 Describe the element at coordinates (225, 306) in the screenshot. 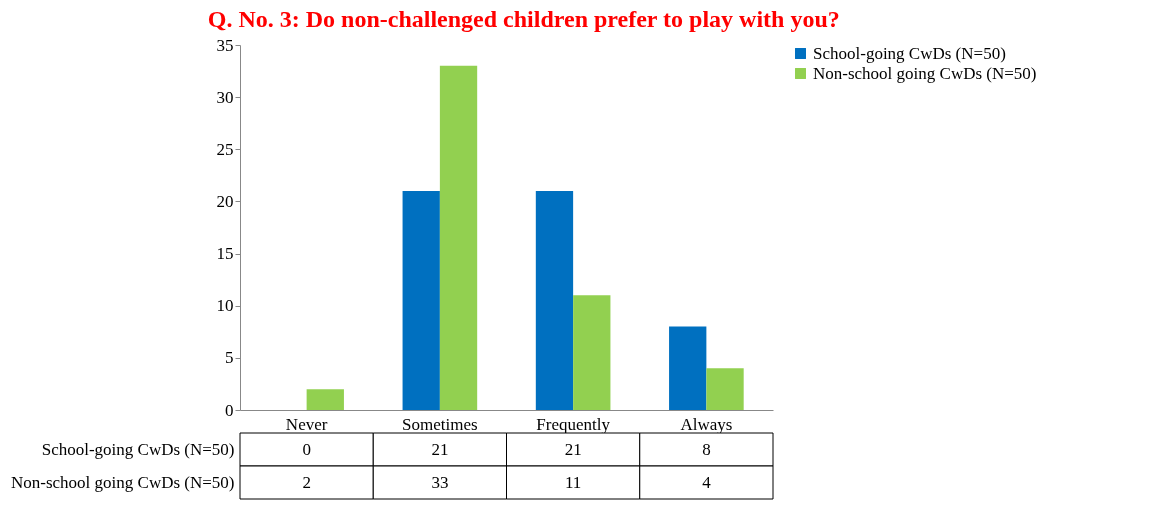

I see `y-tick-label: 10` at that location.